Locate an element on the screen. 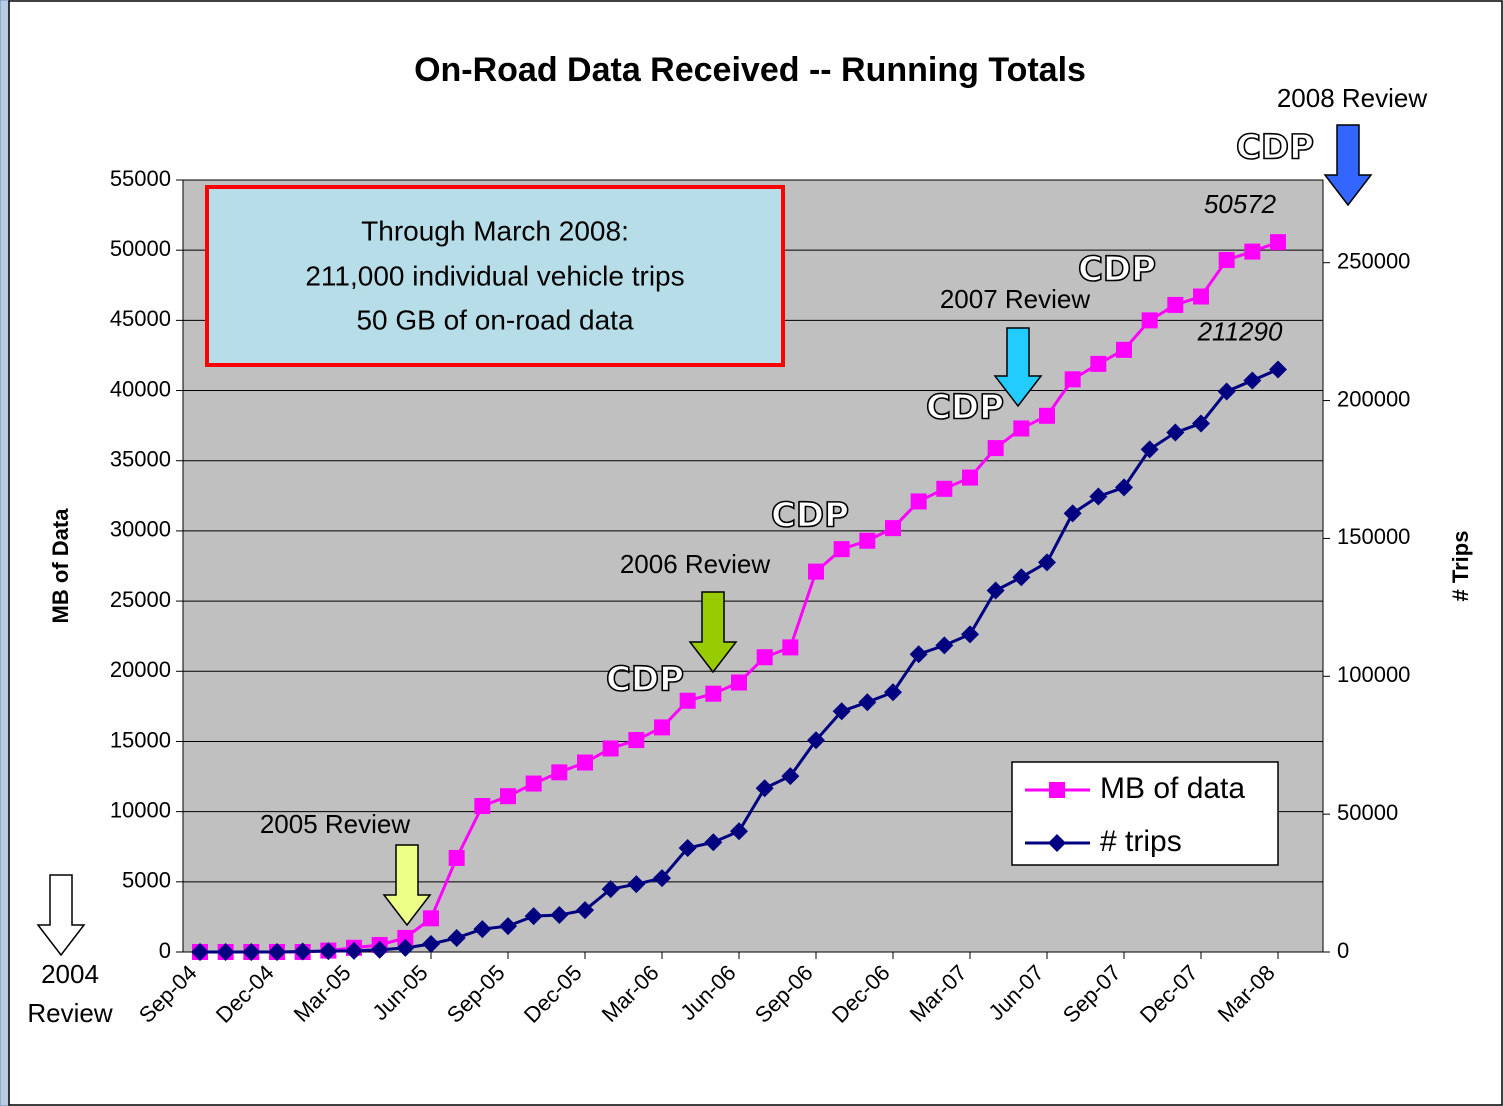 This screenshot has height=1106, width=1503. side-strip is located at coordinates (5, 553).